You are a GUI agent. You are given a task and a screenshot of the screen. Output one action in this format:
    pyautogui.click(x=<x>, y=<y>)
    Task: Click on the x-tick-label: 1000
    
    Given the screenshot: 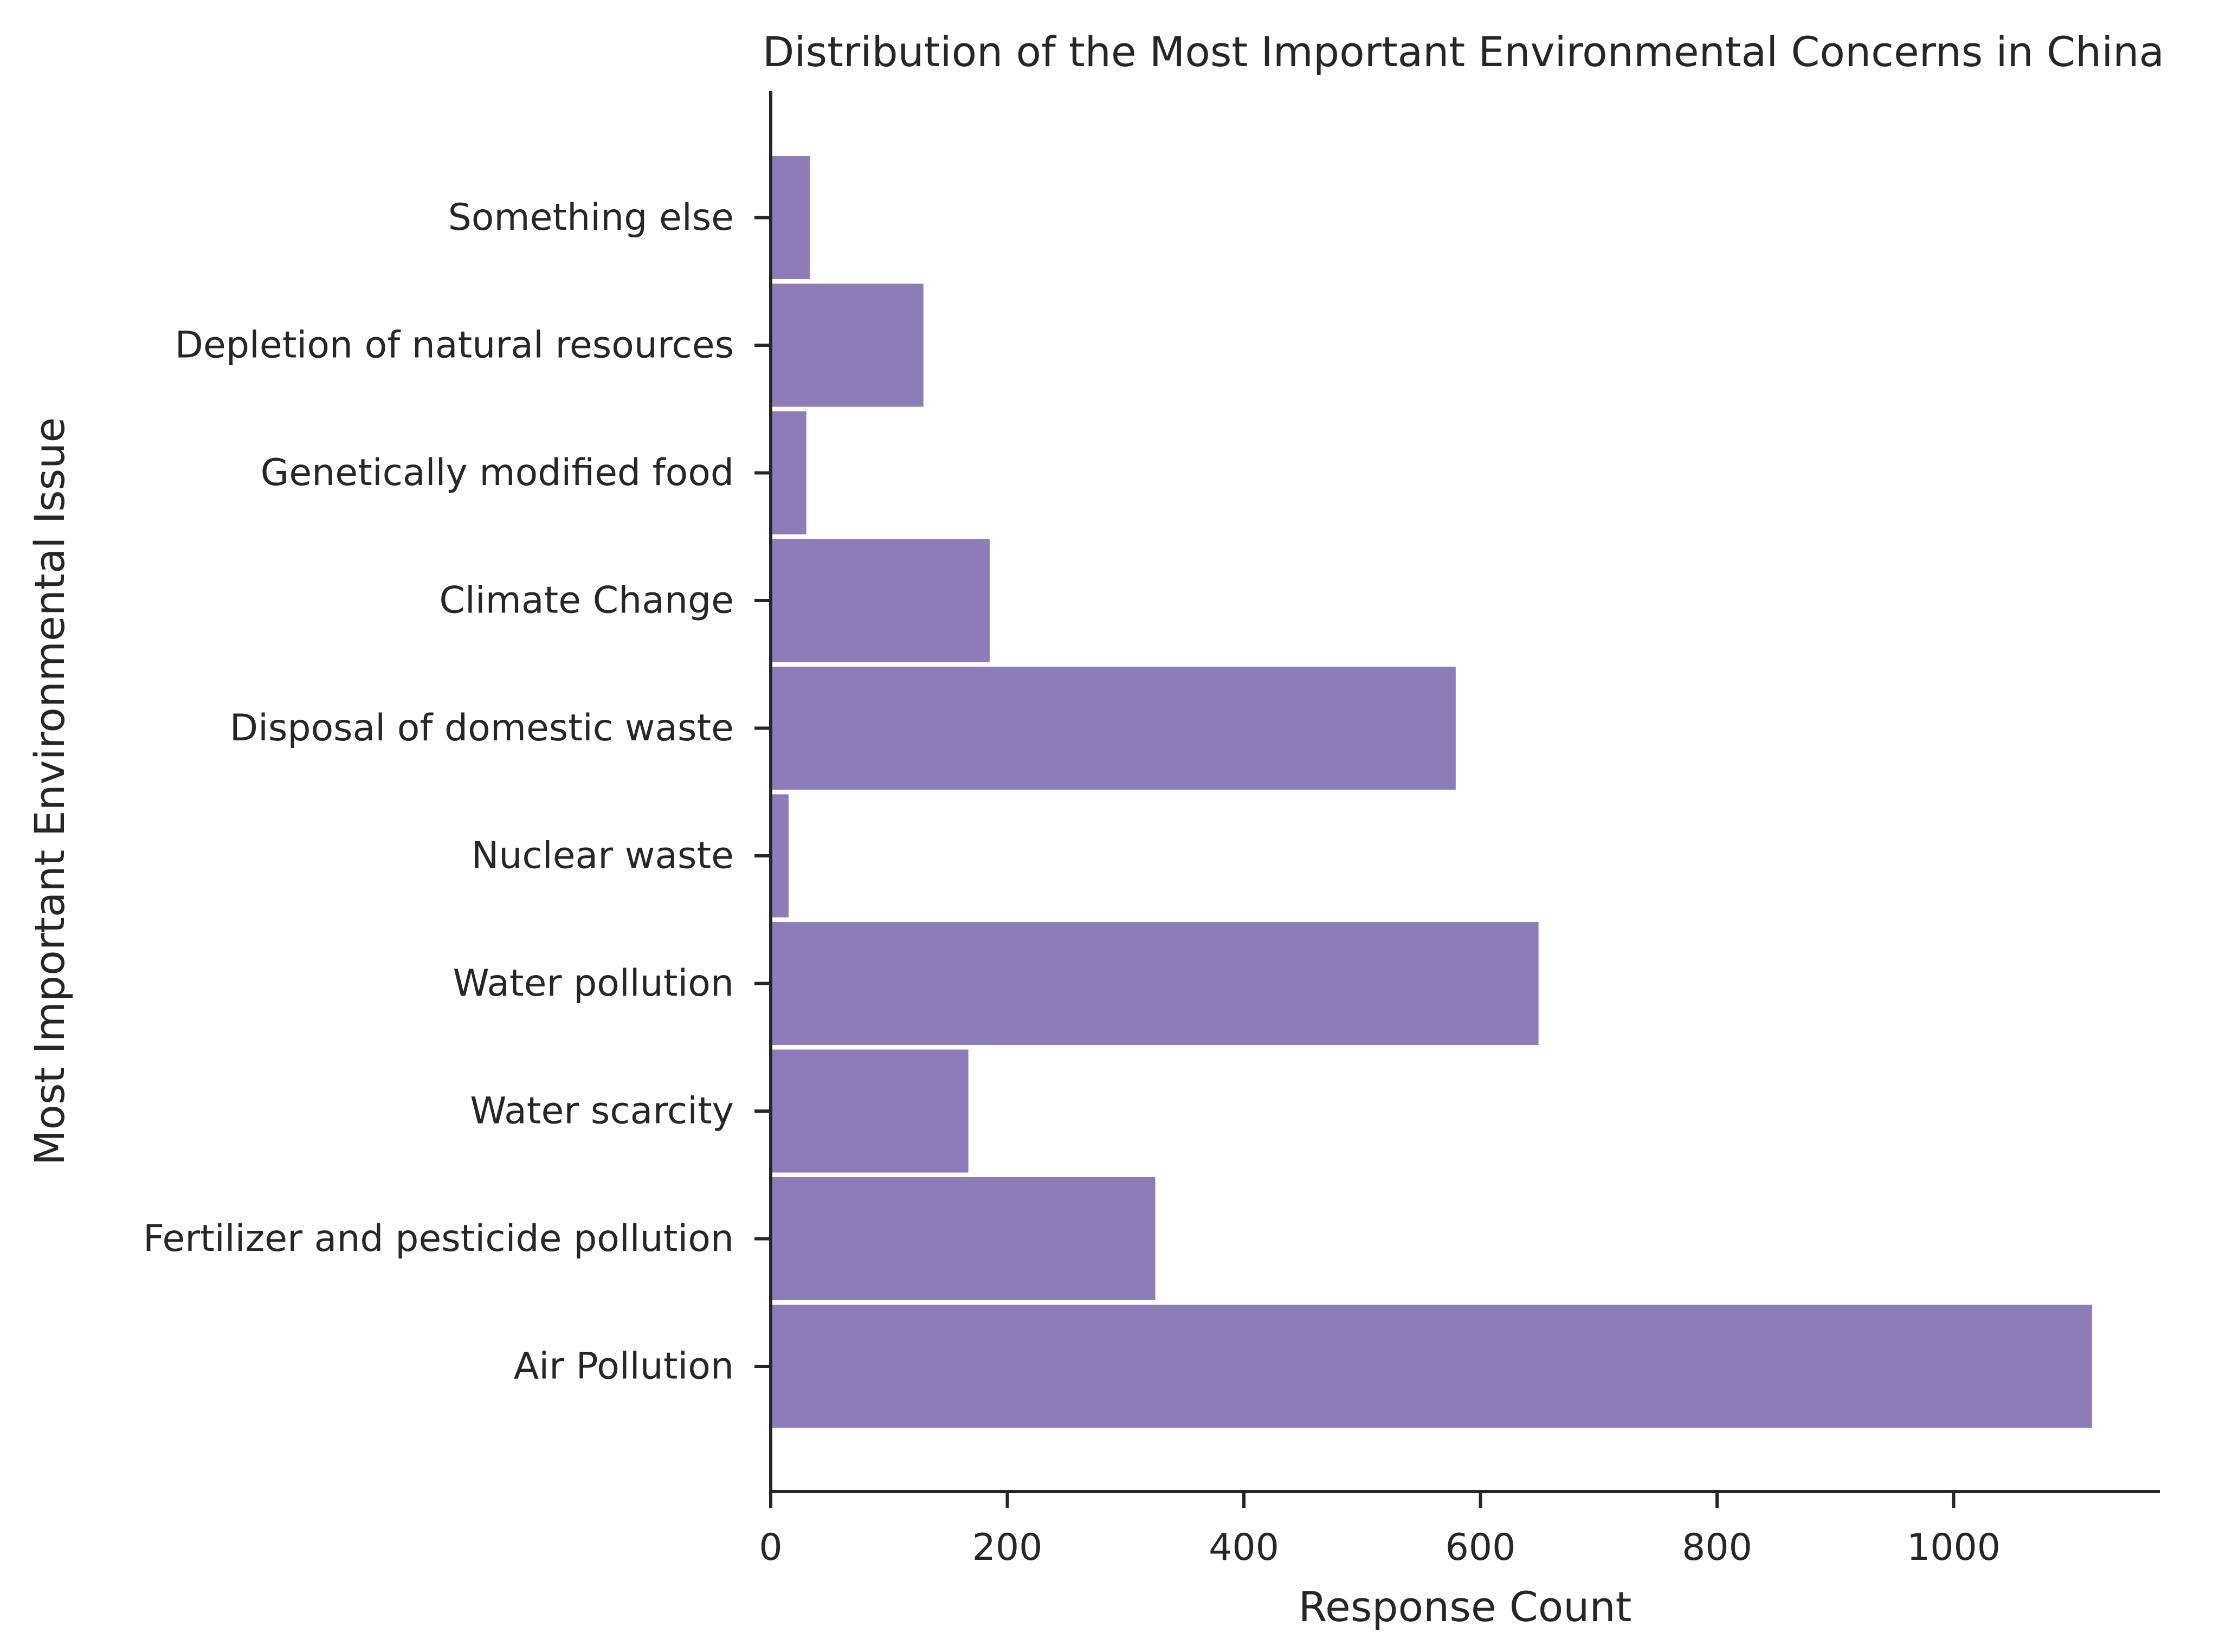 What is the action you would take?
    pyautogui.click(x=1954, y=1547)
    